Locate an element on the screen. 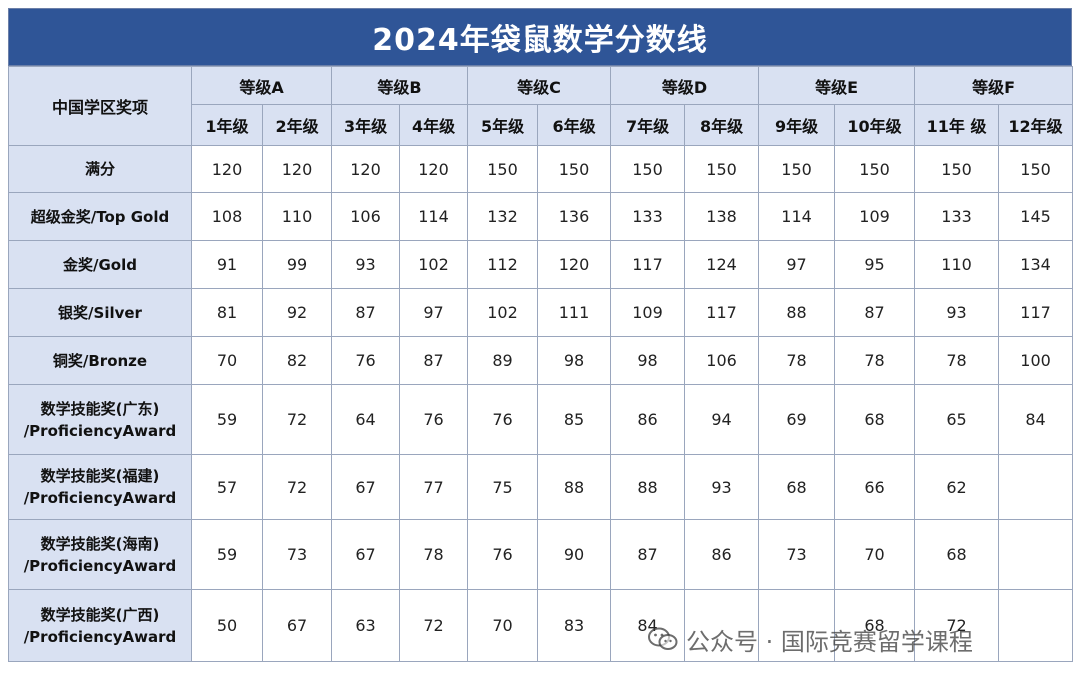 This screenshot has height=676, width=1080. award-label-line: 数学技能奖(广西) is located at coordinates (100, 614).